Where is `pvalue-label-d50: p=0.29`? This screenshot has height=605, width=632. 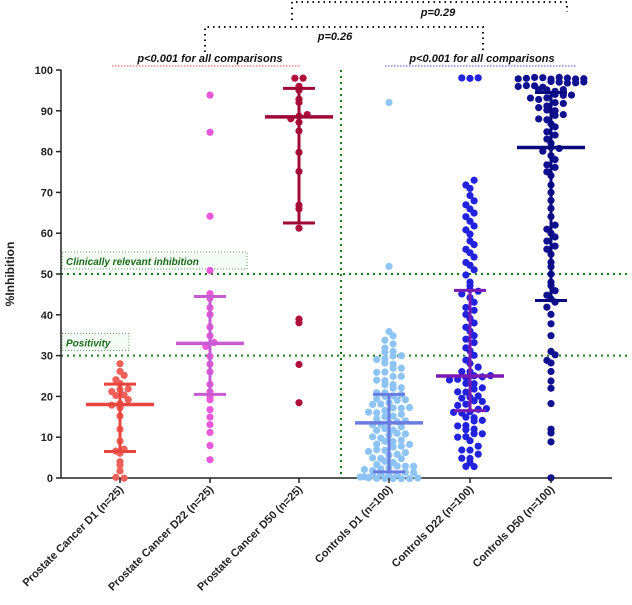 pvalue-label-d50: p=0.29 is located at coordinates (438, 13).